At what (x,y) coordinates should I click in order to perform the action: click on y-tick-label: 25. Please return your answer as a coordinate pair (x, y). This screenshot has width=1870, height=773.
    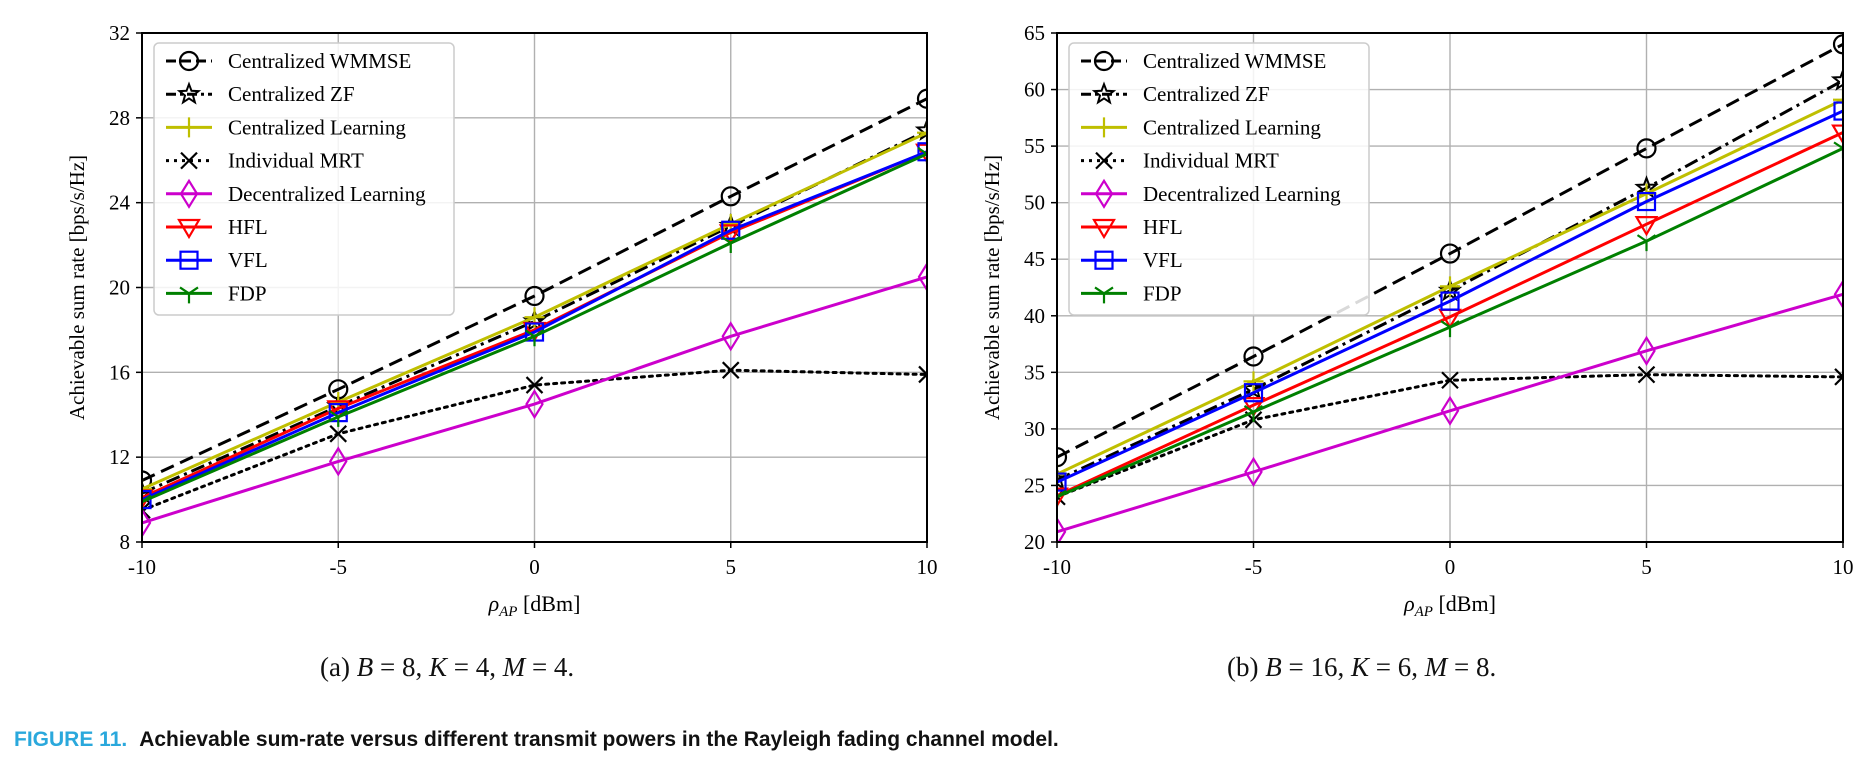
    Looking at the image, I should click on (1034, 485).